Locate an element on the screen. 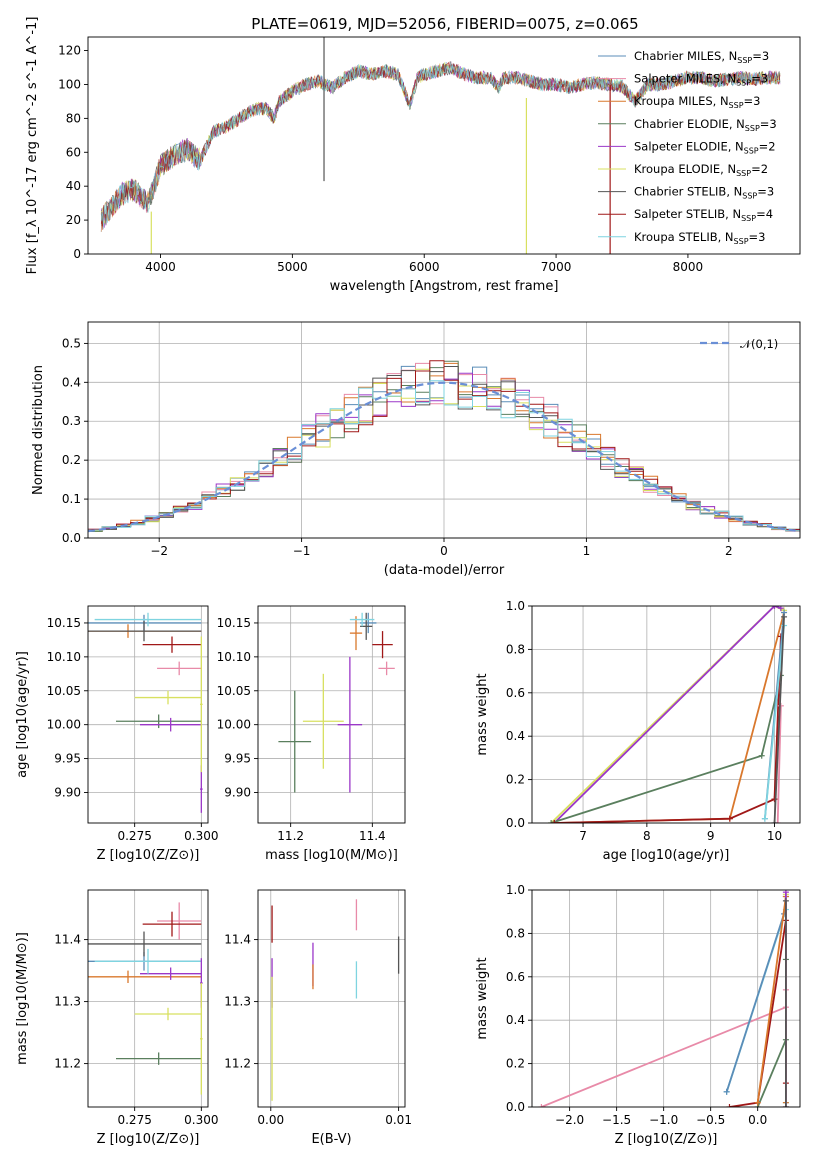 This screenshot has height=1170, width=819. x-tick-label: 0.0 is located at coordinates (757, 1120).